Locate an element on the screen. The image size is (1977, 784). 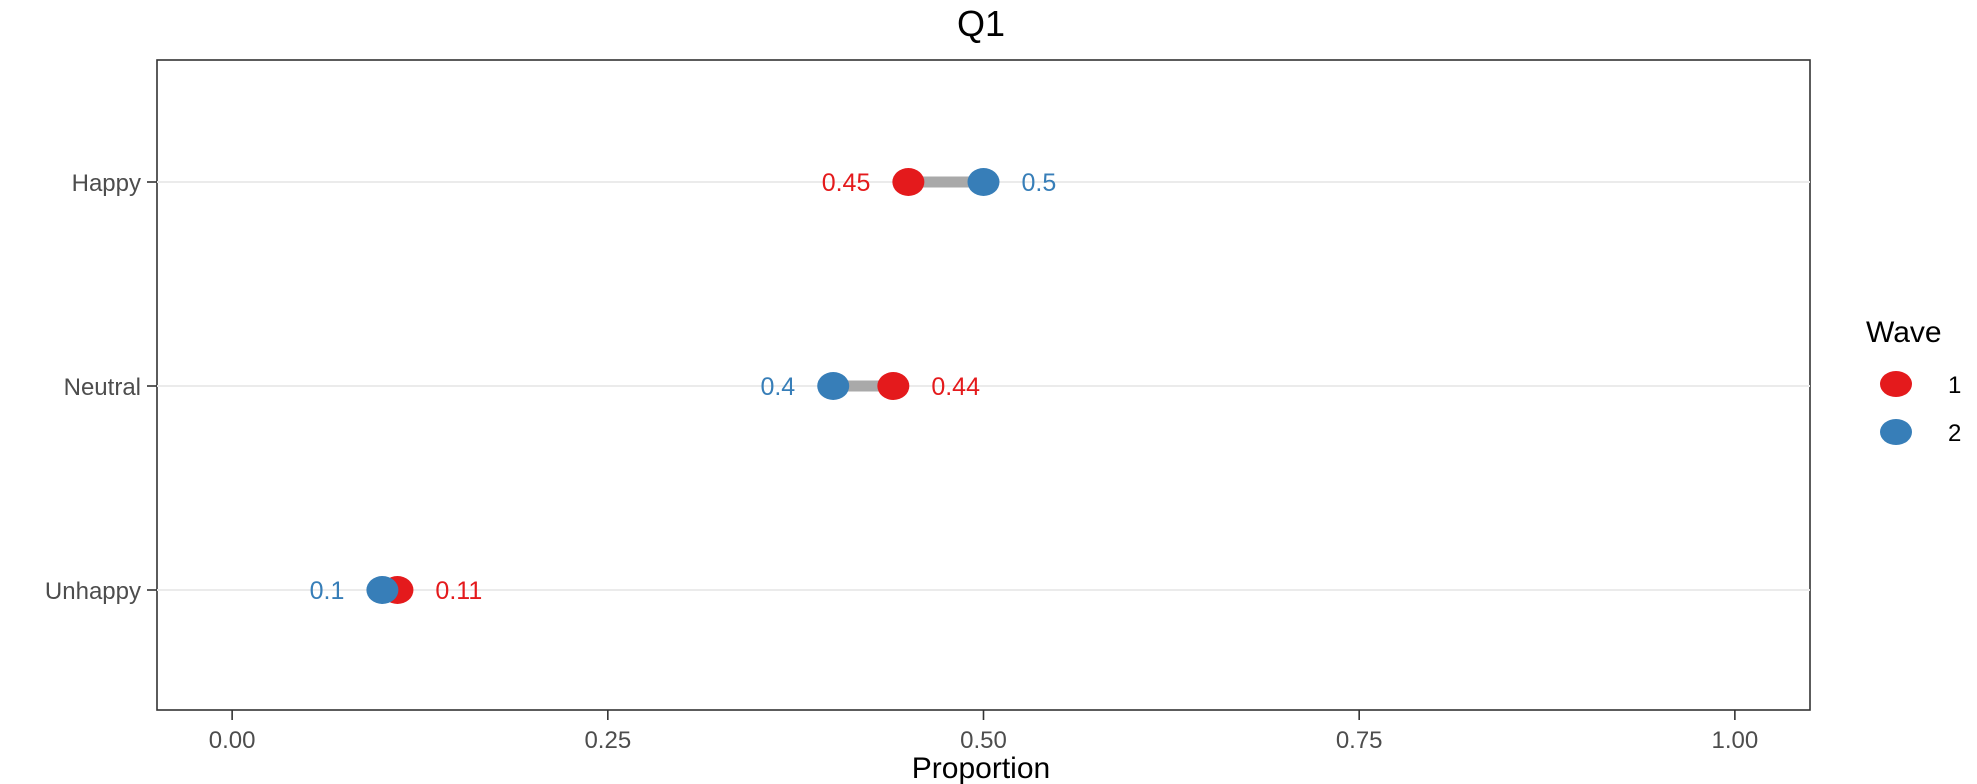
data-label-wave2-neutral: 0.4 is located at coordinates (777, 387).